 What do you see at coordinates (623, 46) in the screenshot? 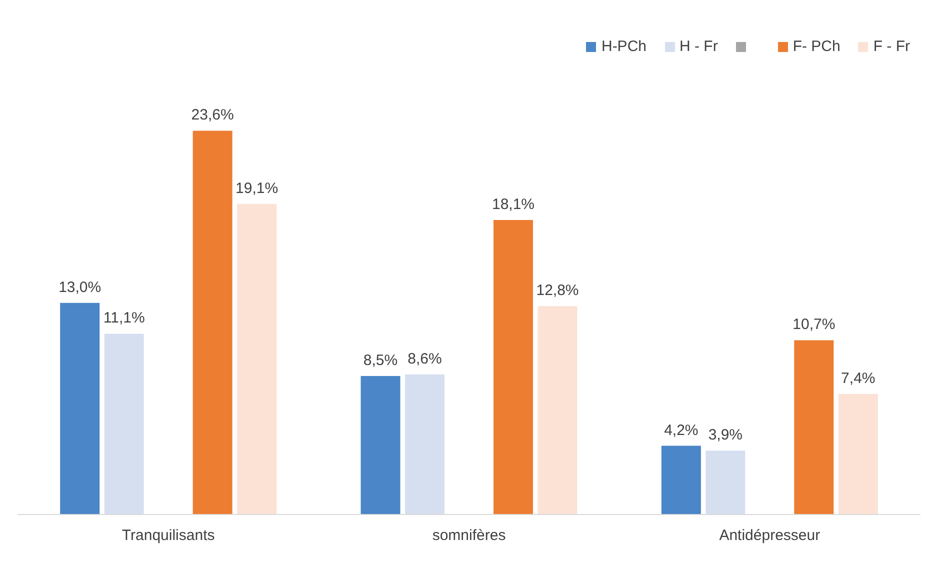
I see `legend-label: H-PCh` at bounding box center [623, 46].